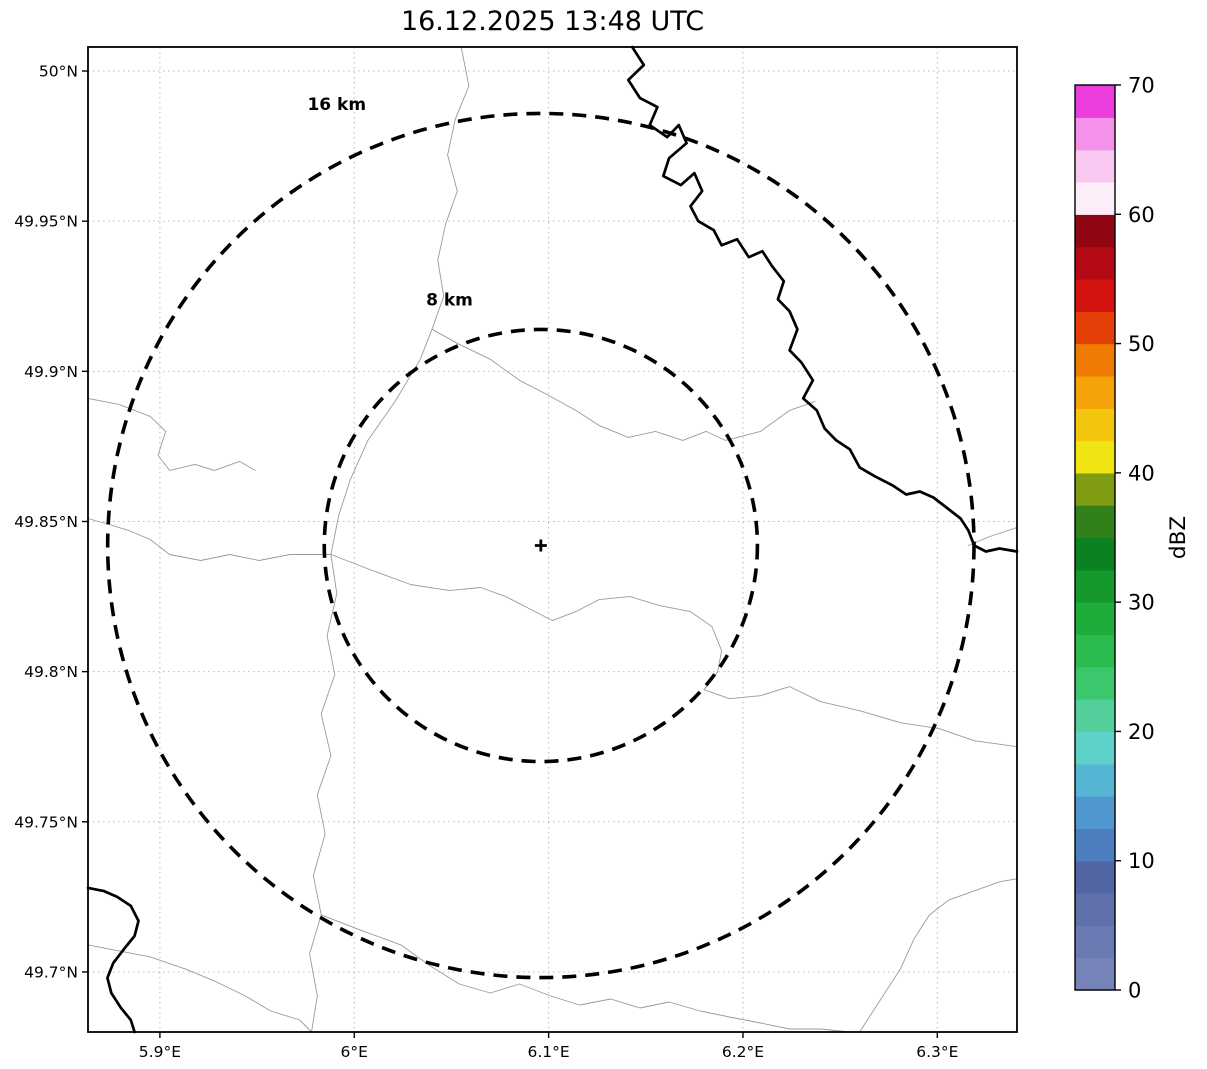 This screenshot has width=1207, height=1069. I want to click on colorbar-tick-label: 50, so click(1141, 344).